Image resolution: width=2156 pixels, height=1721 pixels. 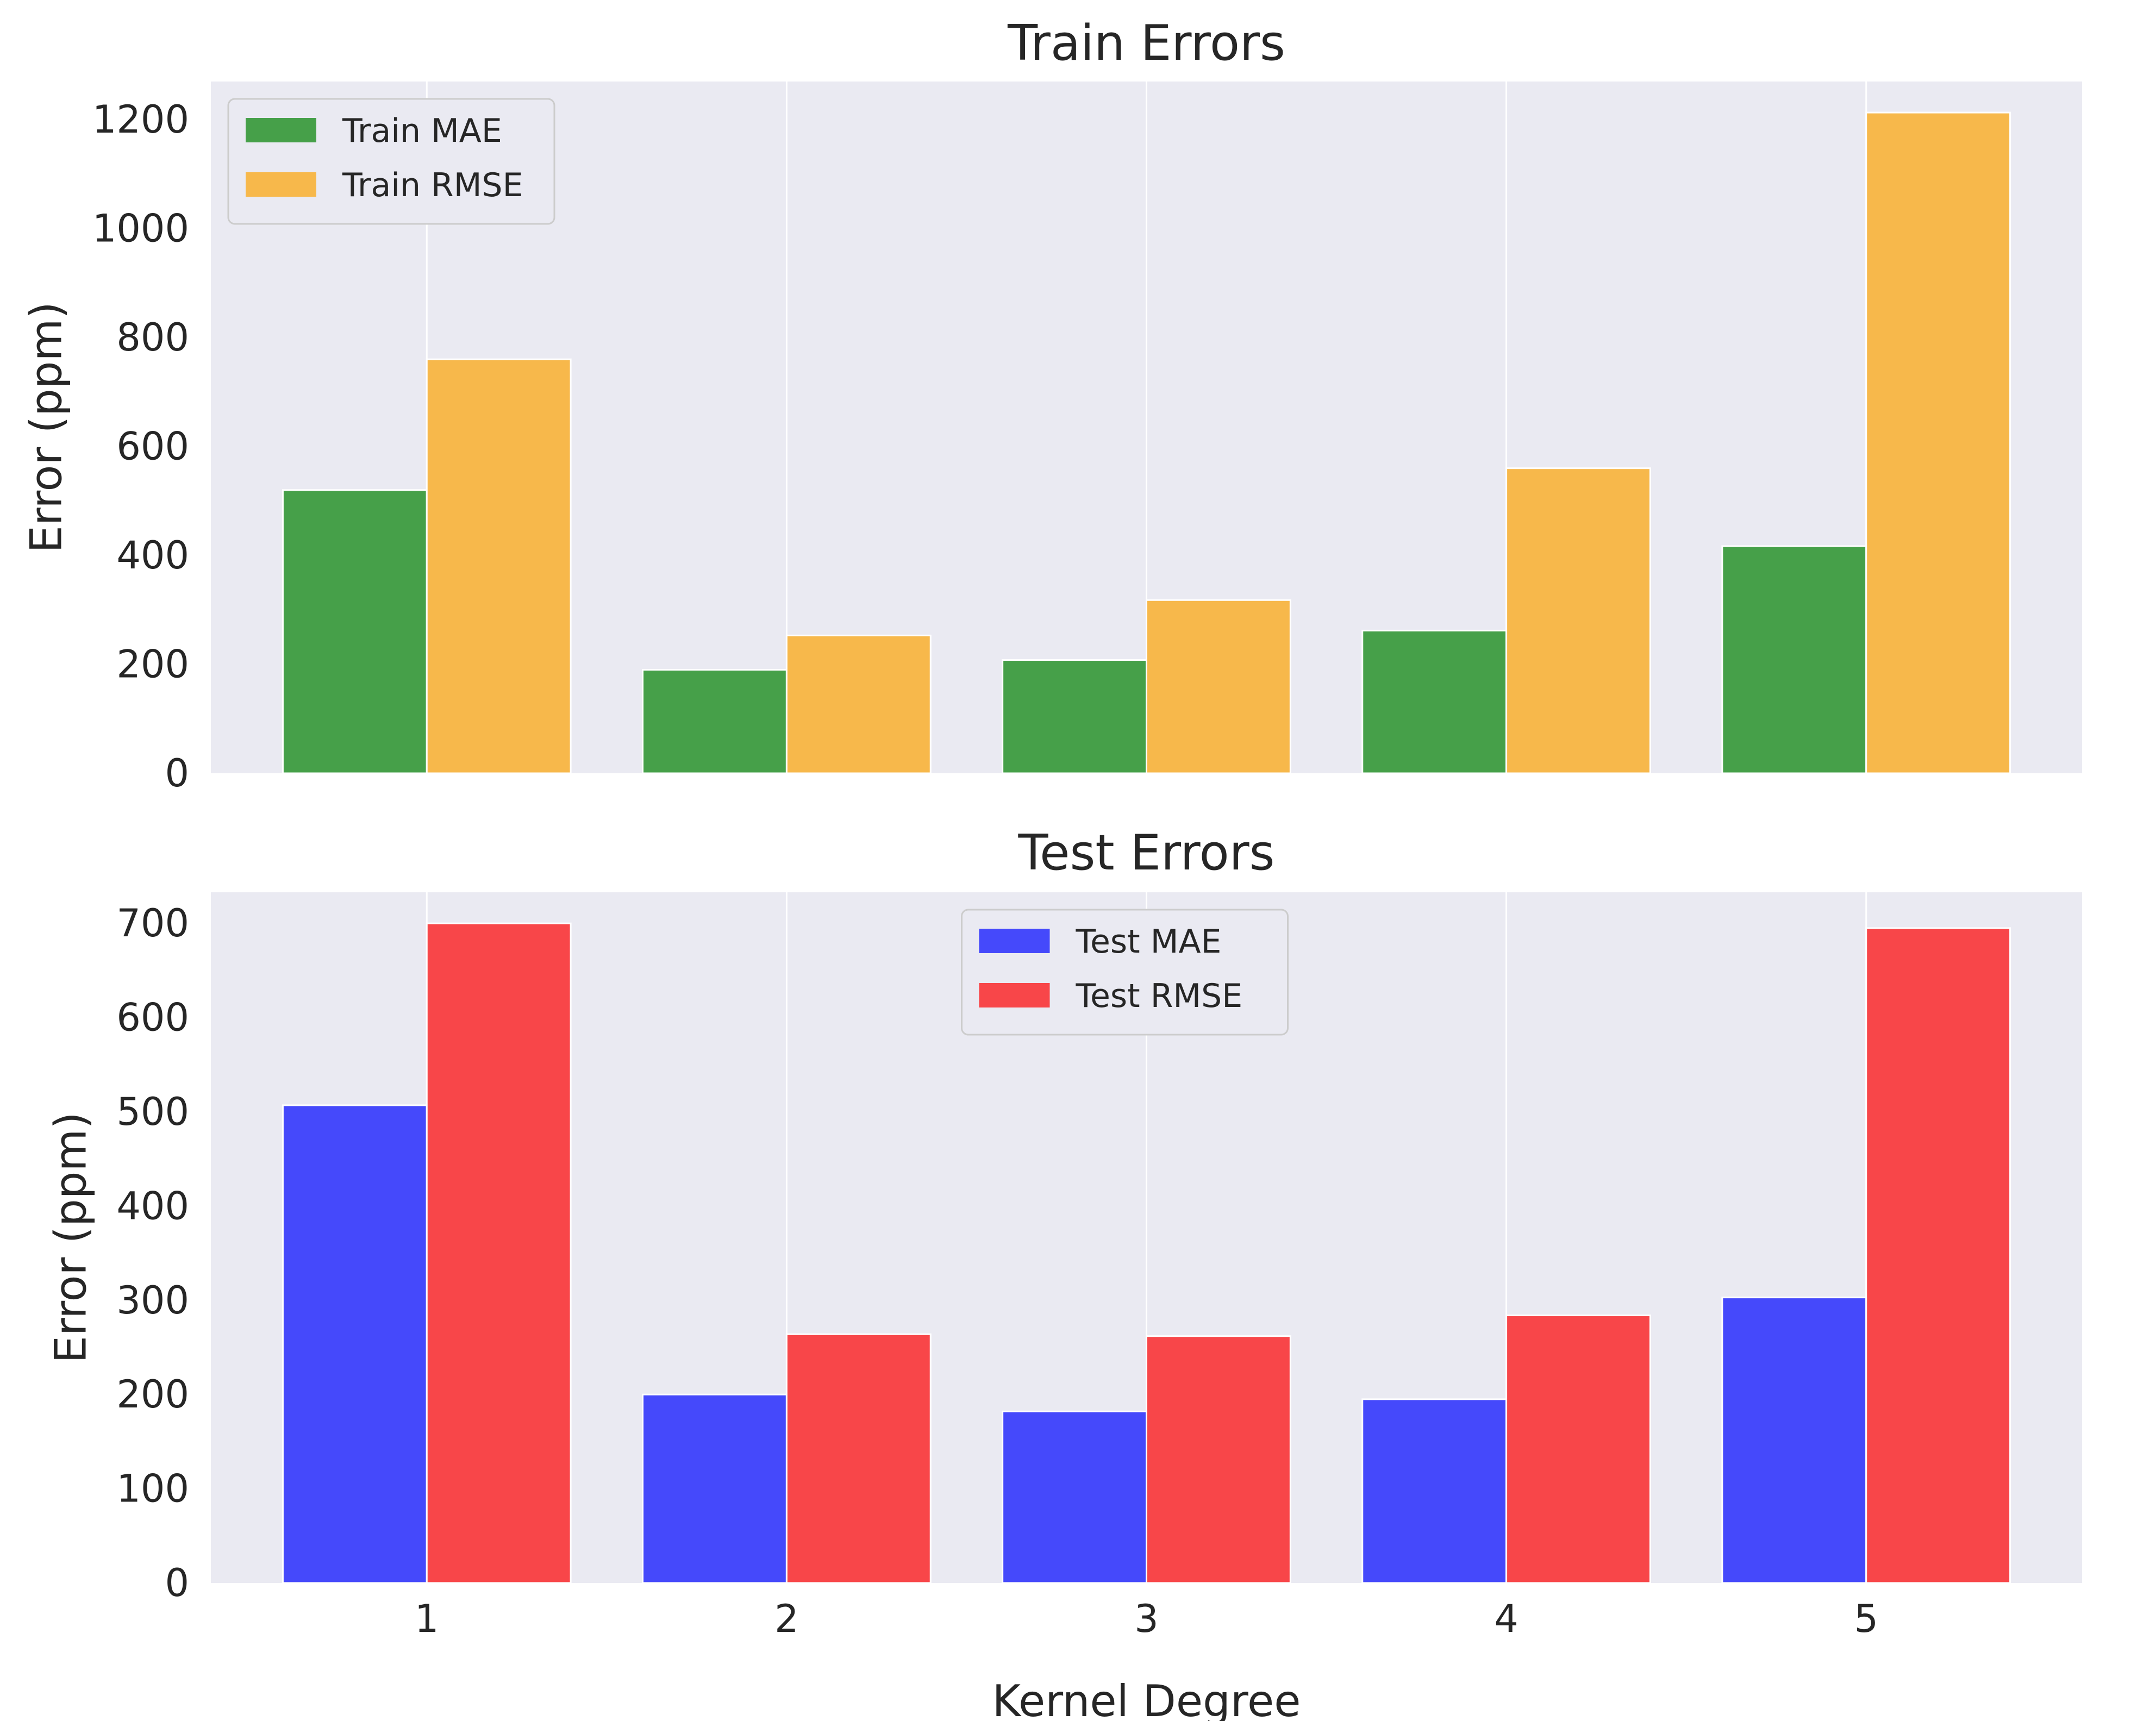 I want to click on legend-label: Train MAE, so click(x=422, y=131).